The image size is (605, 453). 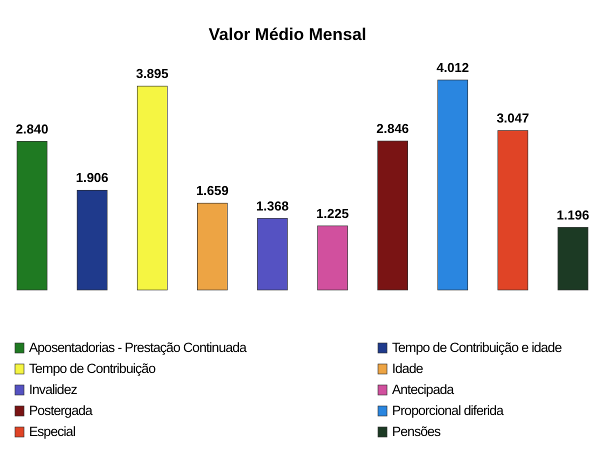 What do you see at coordinates (52, 431) in the screenshot?
I see `legend-label: Especial` at bounding box center [52, 431].